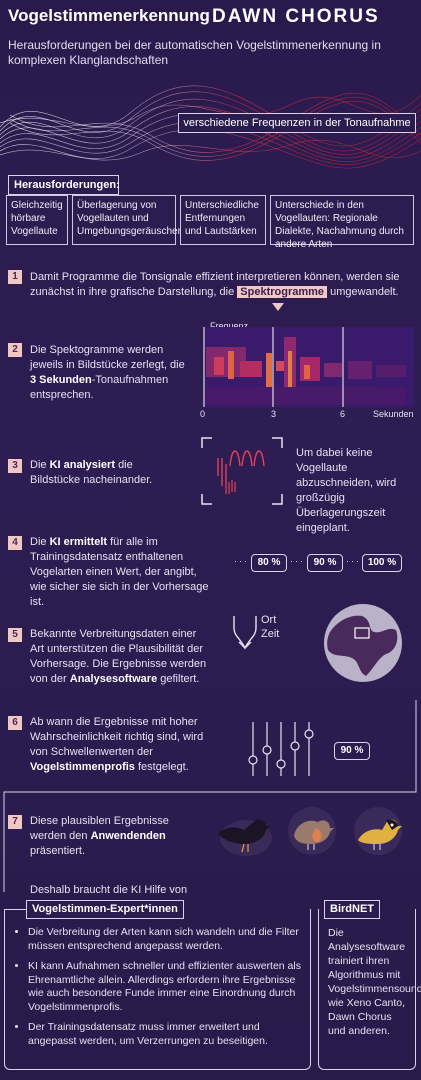 Image resolution: width=421 pixels, height=1080 pixels. I want to click on filter-time: Zeit, so click(270, 634).